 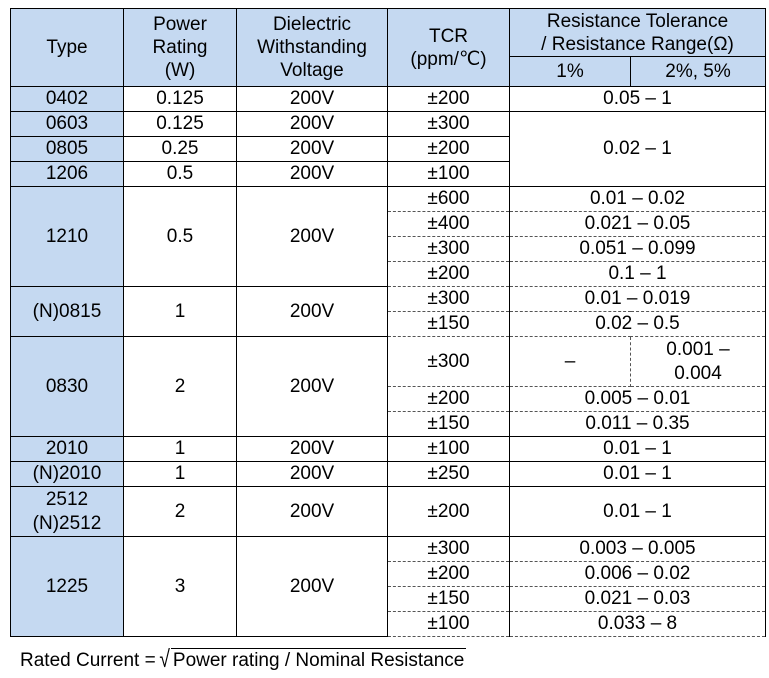 What do you see at coordinates (180, 47) in the screenshot?
I see `header-power-rating: Power Rating (W)` at bounding box center [180, 47].